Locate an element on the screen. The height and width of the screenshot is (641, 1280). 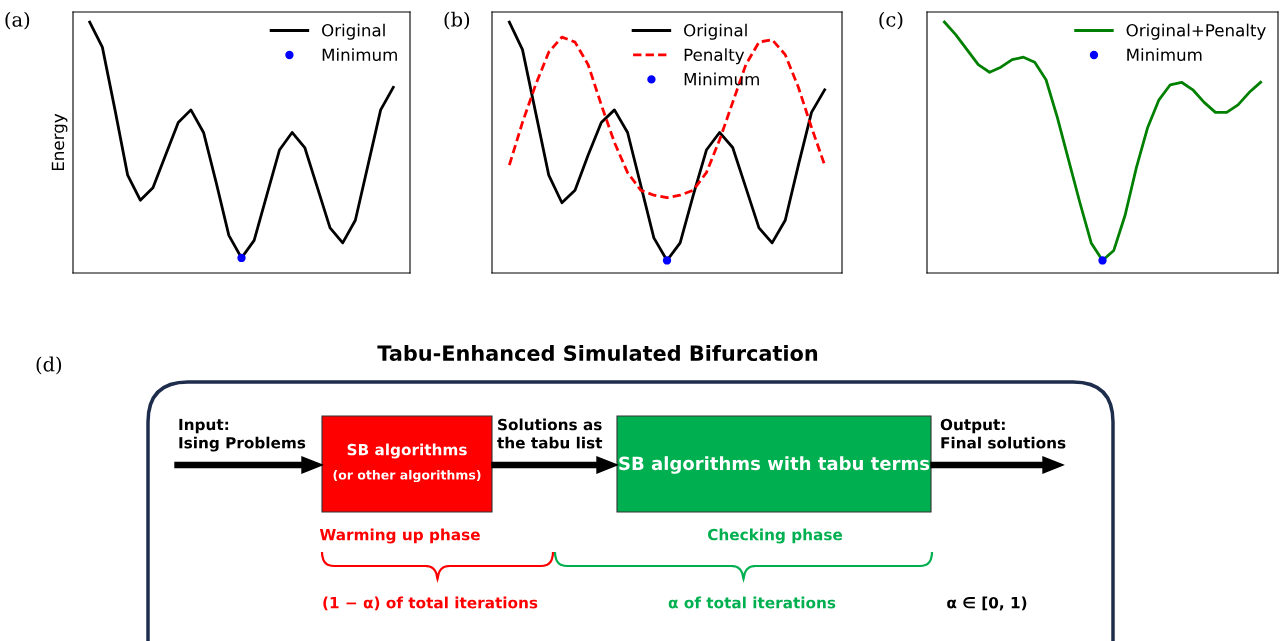
text: SB algorithms with tabu terms is located at coordinates (774, 465).